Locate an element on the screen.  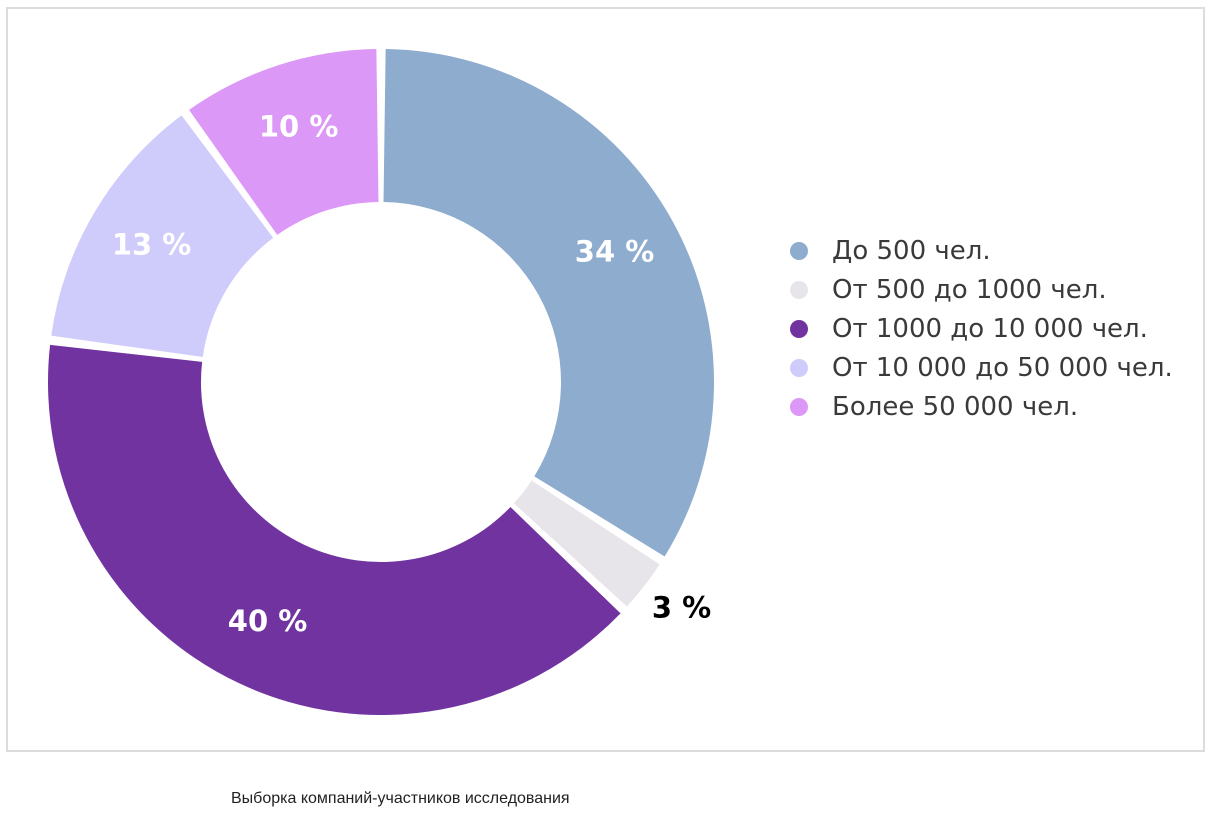
slice-value-label-5: 10 % is located at coordinates (299, 127).